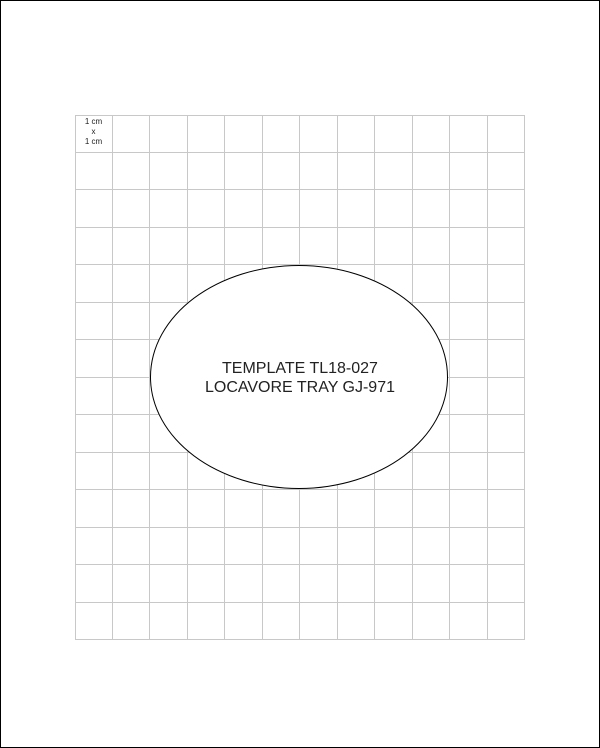  I want to click on oval-template-outline, so click(299, 377).